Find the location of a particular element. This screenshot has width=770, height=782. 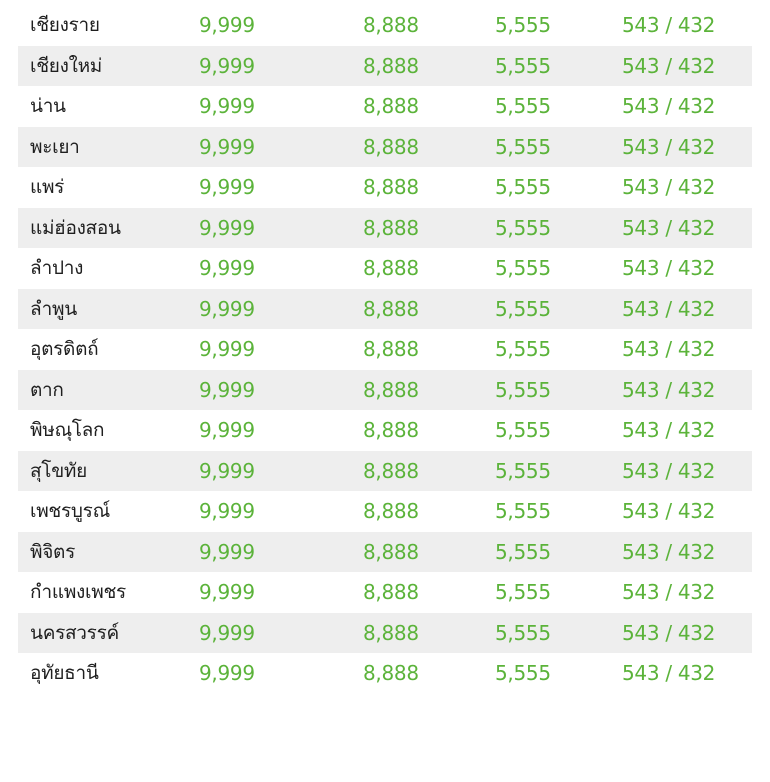

table-row: อุตรดิตถ์ 9,999 8,888 5,555 543 / 432 is located at coordinates (385, 349).